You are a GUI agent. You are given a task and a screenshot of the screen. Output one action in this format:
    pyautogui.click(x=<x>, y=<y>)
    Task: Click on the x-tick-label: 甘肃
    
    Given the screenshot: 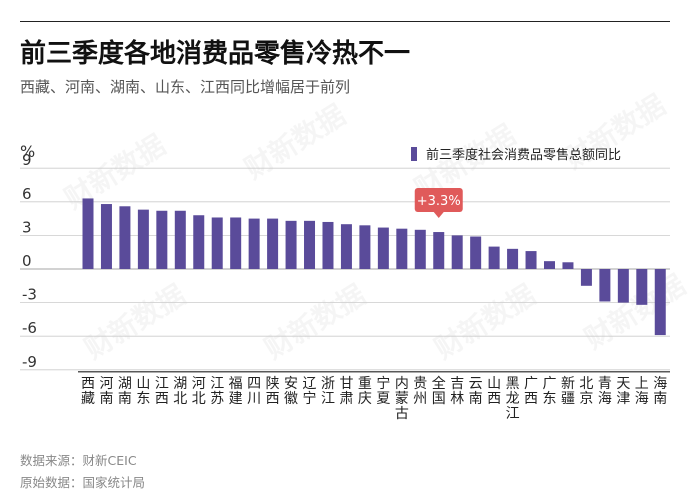 What is the action you would take?
    pyautogui.click(x=346, y=391)
    